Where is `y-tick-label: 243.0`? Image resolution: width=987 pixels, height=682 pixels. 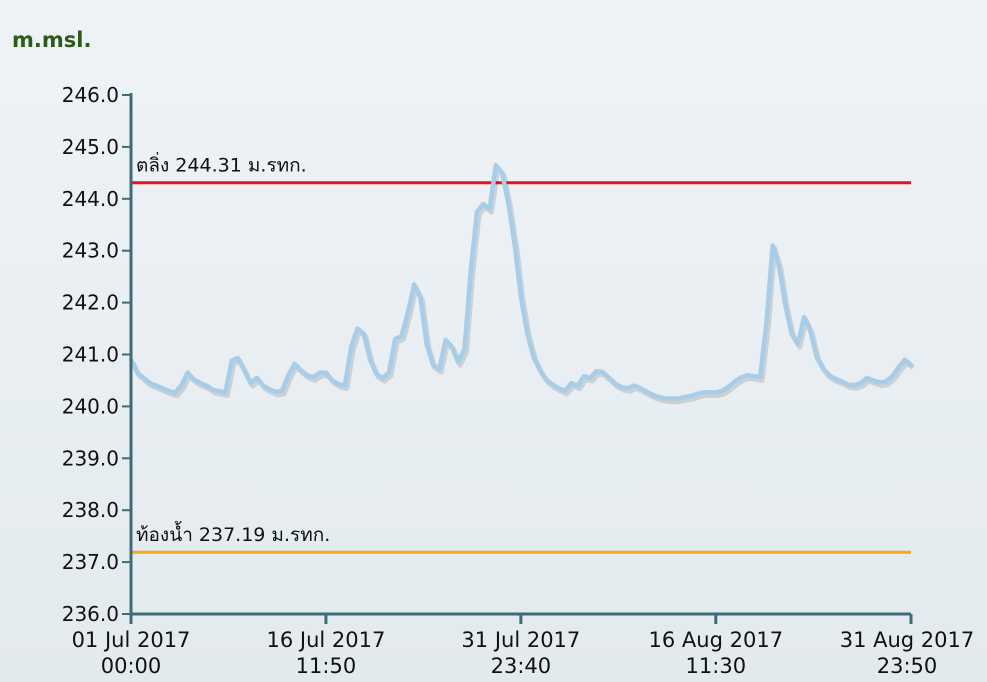
y-tick-label: 243.0 is located at coordinates (90, 251).